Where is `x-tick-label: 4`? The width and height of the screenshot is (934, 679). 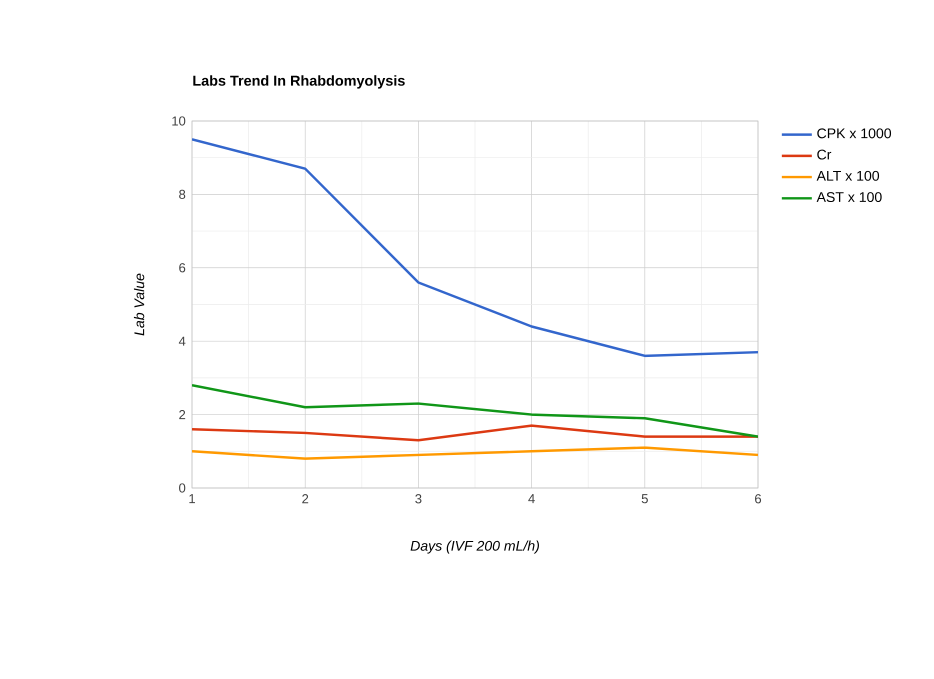
x-tick-label: 4 is located at coordinates (531, 499).